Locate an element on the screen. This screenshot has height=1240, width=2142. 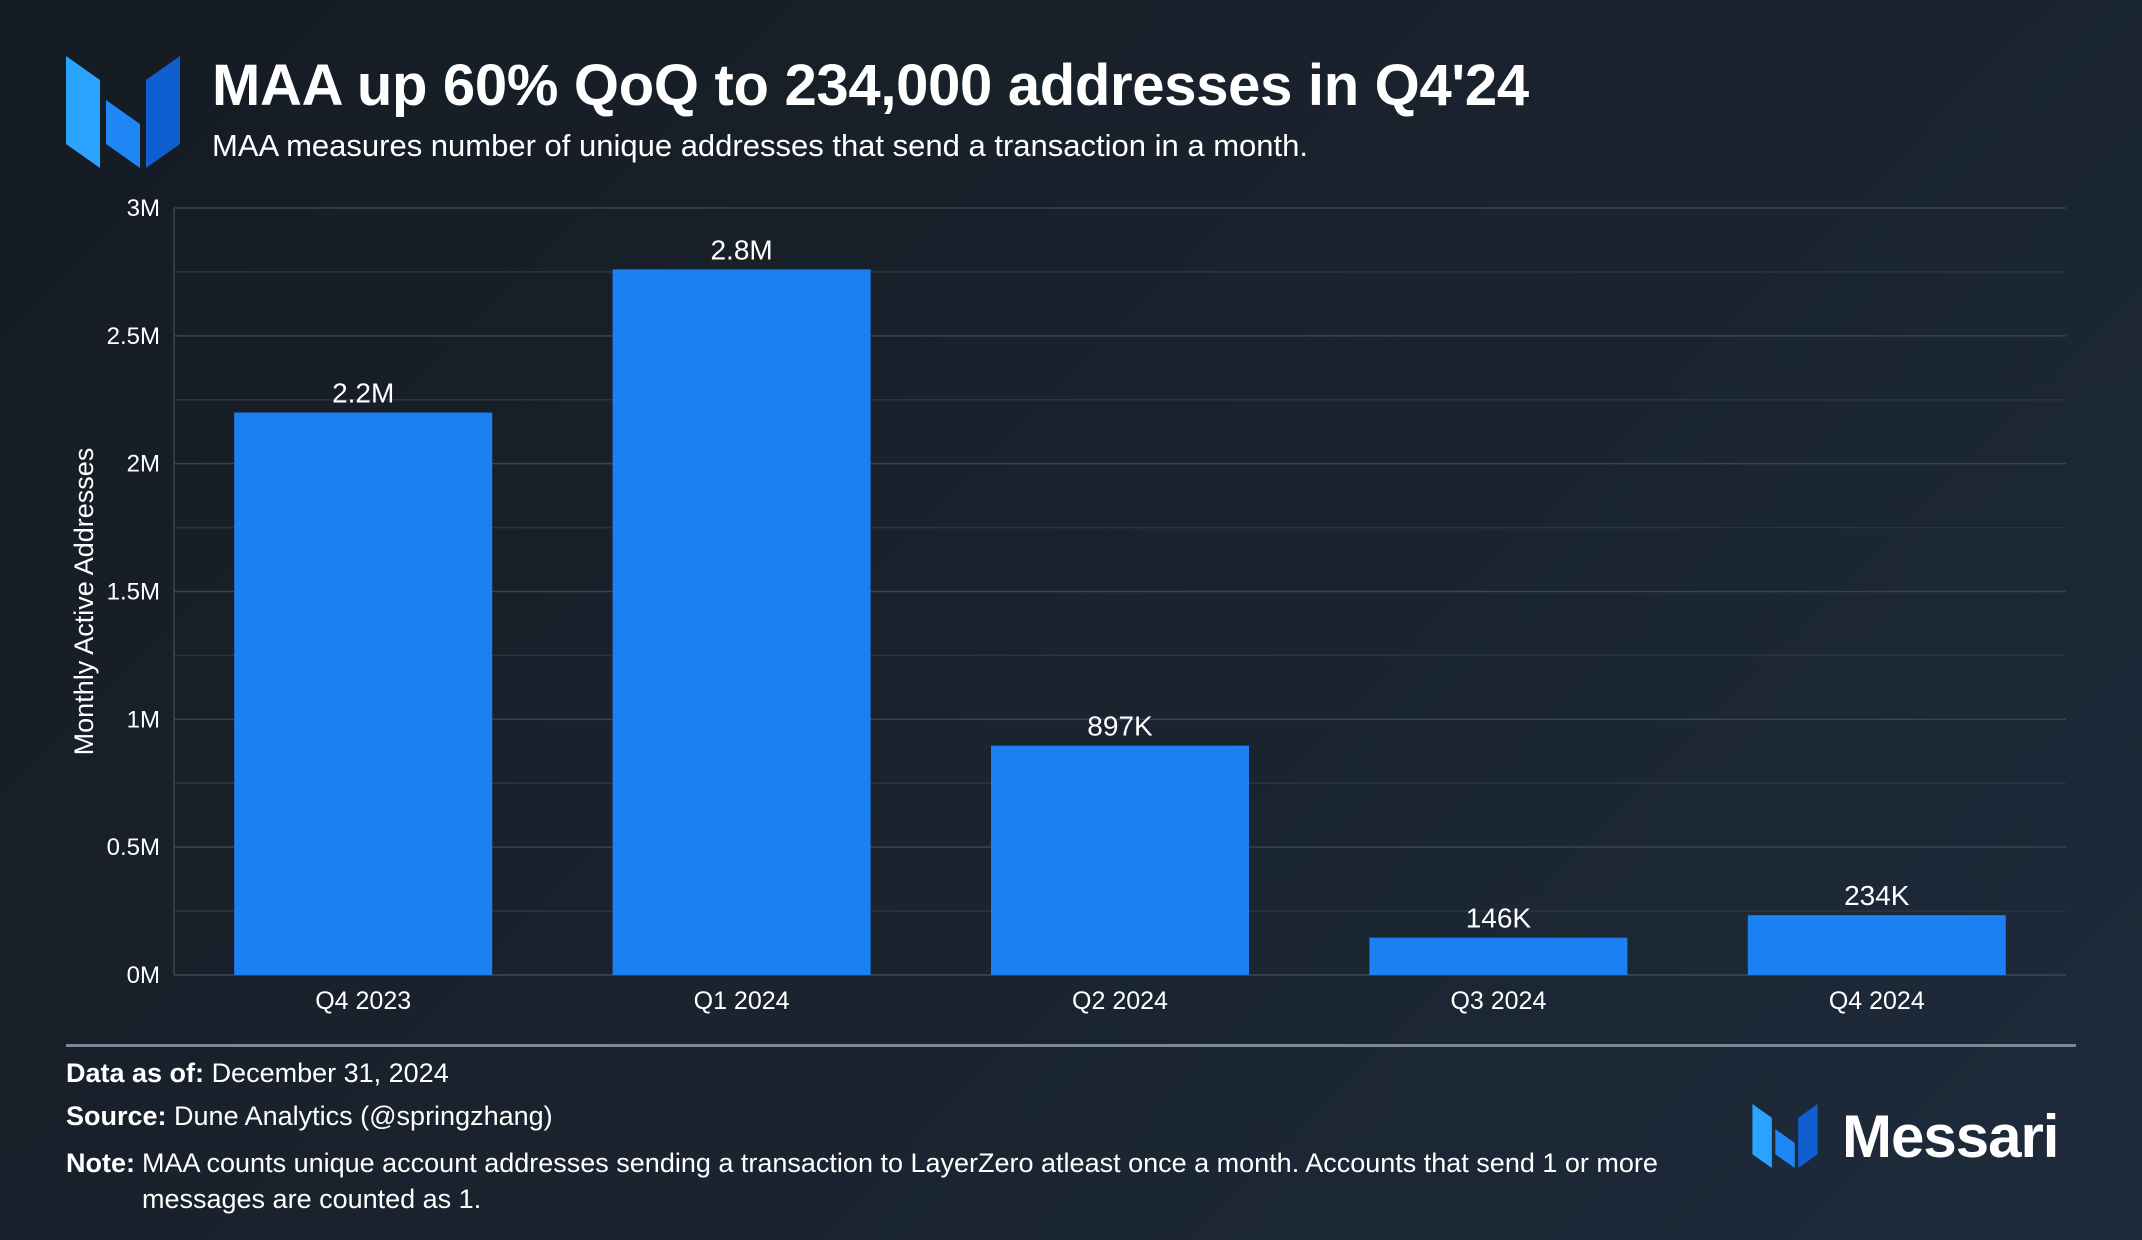
source-value: Dune Analytics (@springzhang) is located at coordinates (363, 1116).